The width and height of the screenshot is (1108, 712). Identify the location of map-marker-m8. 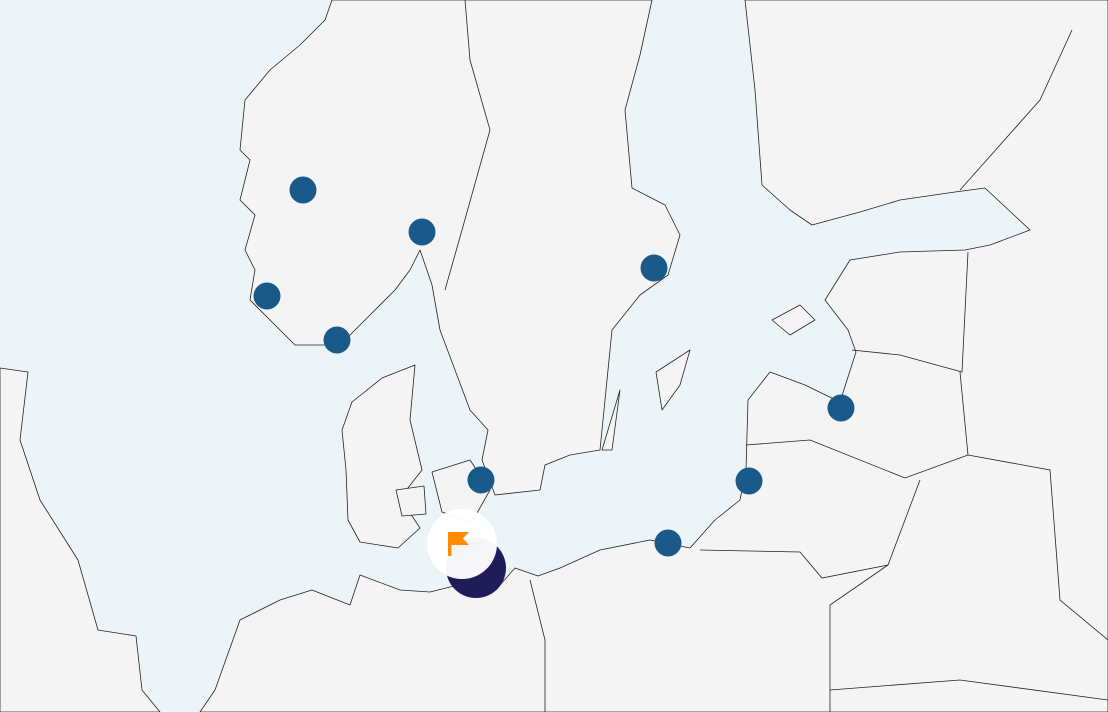
(749, 481).